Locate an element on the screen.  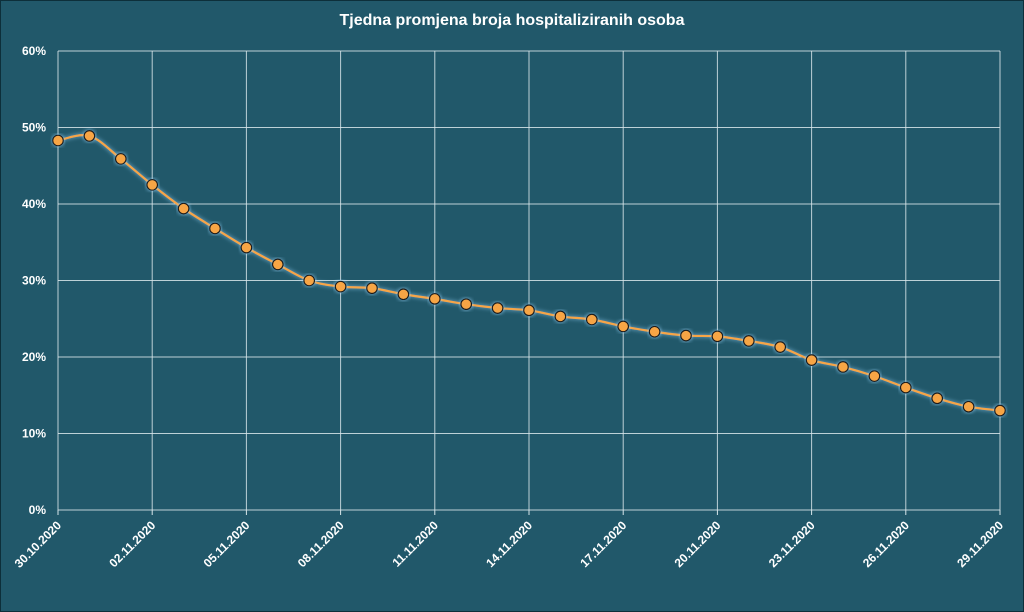
x-tick-label: 17.11.2020 is located at coordinates (603, 544).